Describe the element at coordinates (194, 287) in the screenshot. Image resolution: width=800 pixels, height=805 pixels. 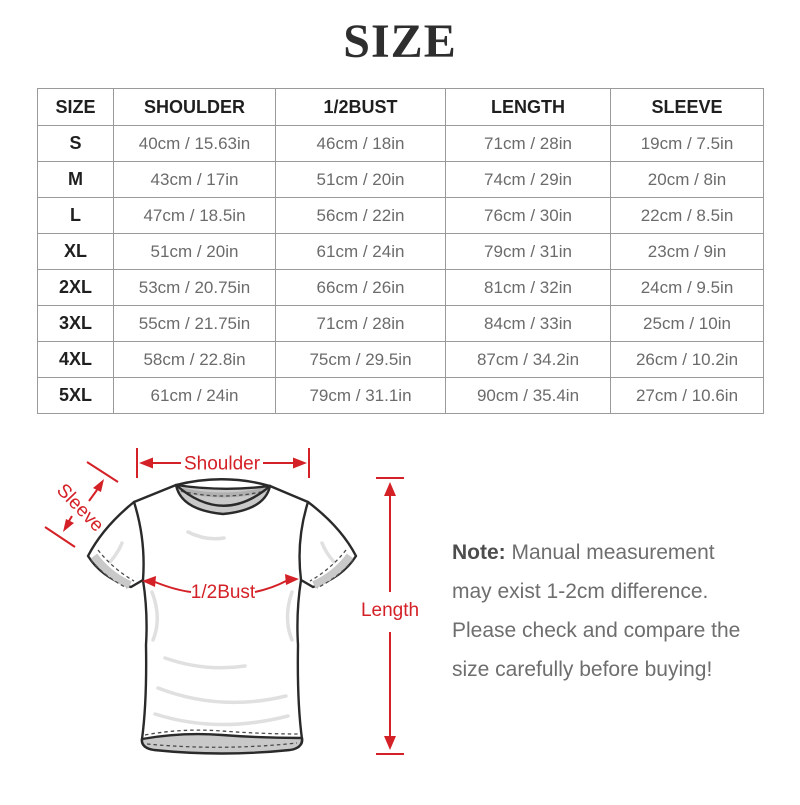
I see `cell-shoulder: 53cm / 20.75in` at that location.